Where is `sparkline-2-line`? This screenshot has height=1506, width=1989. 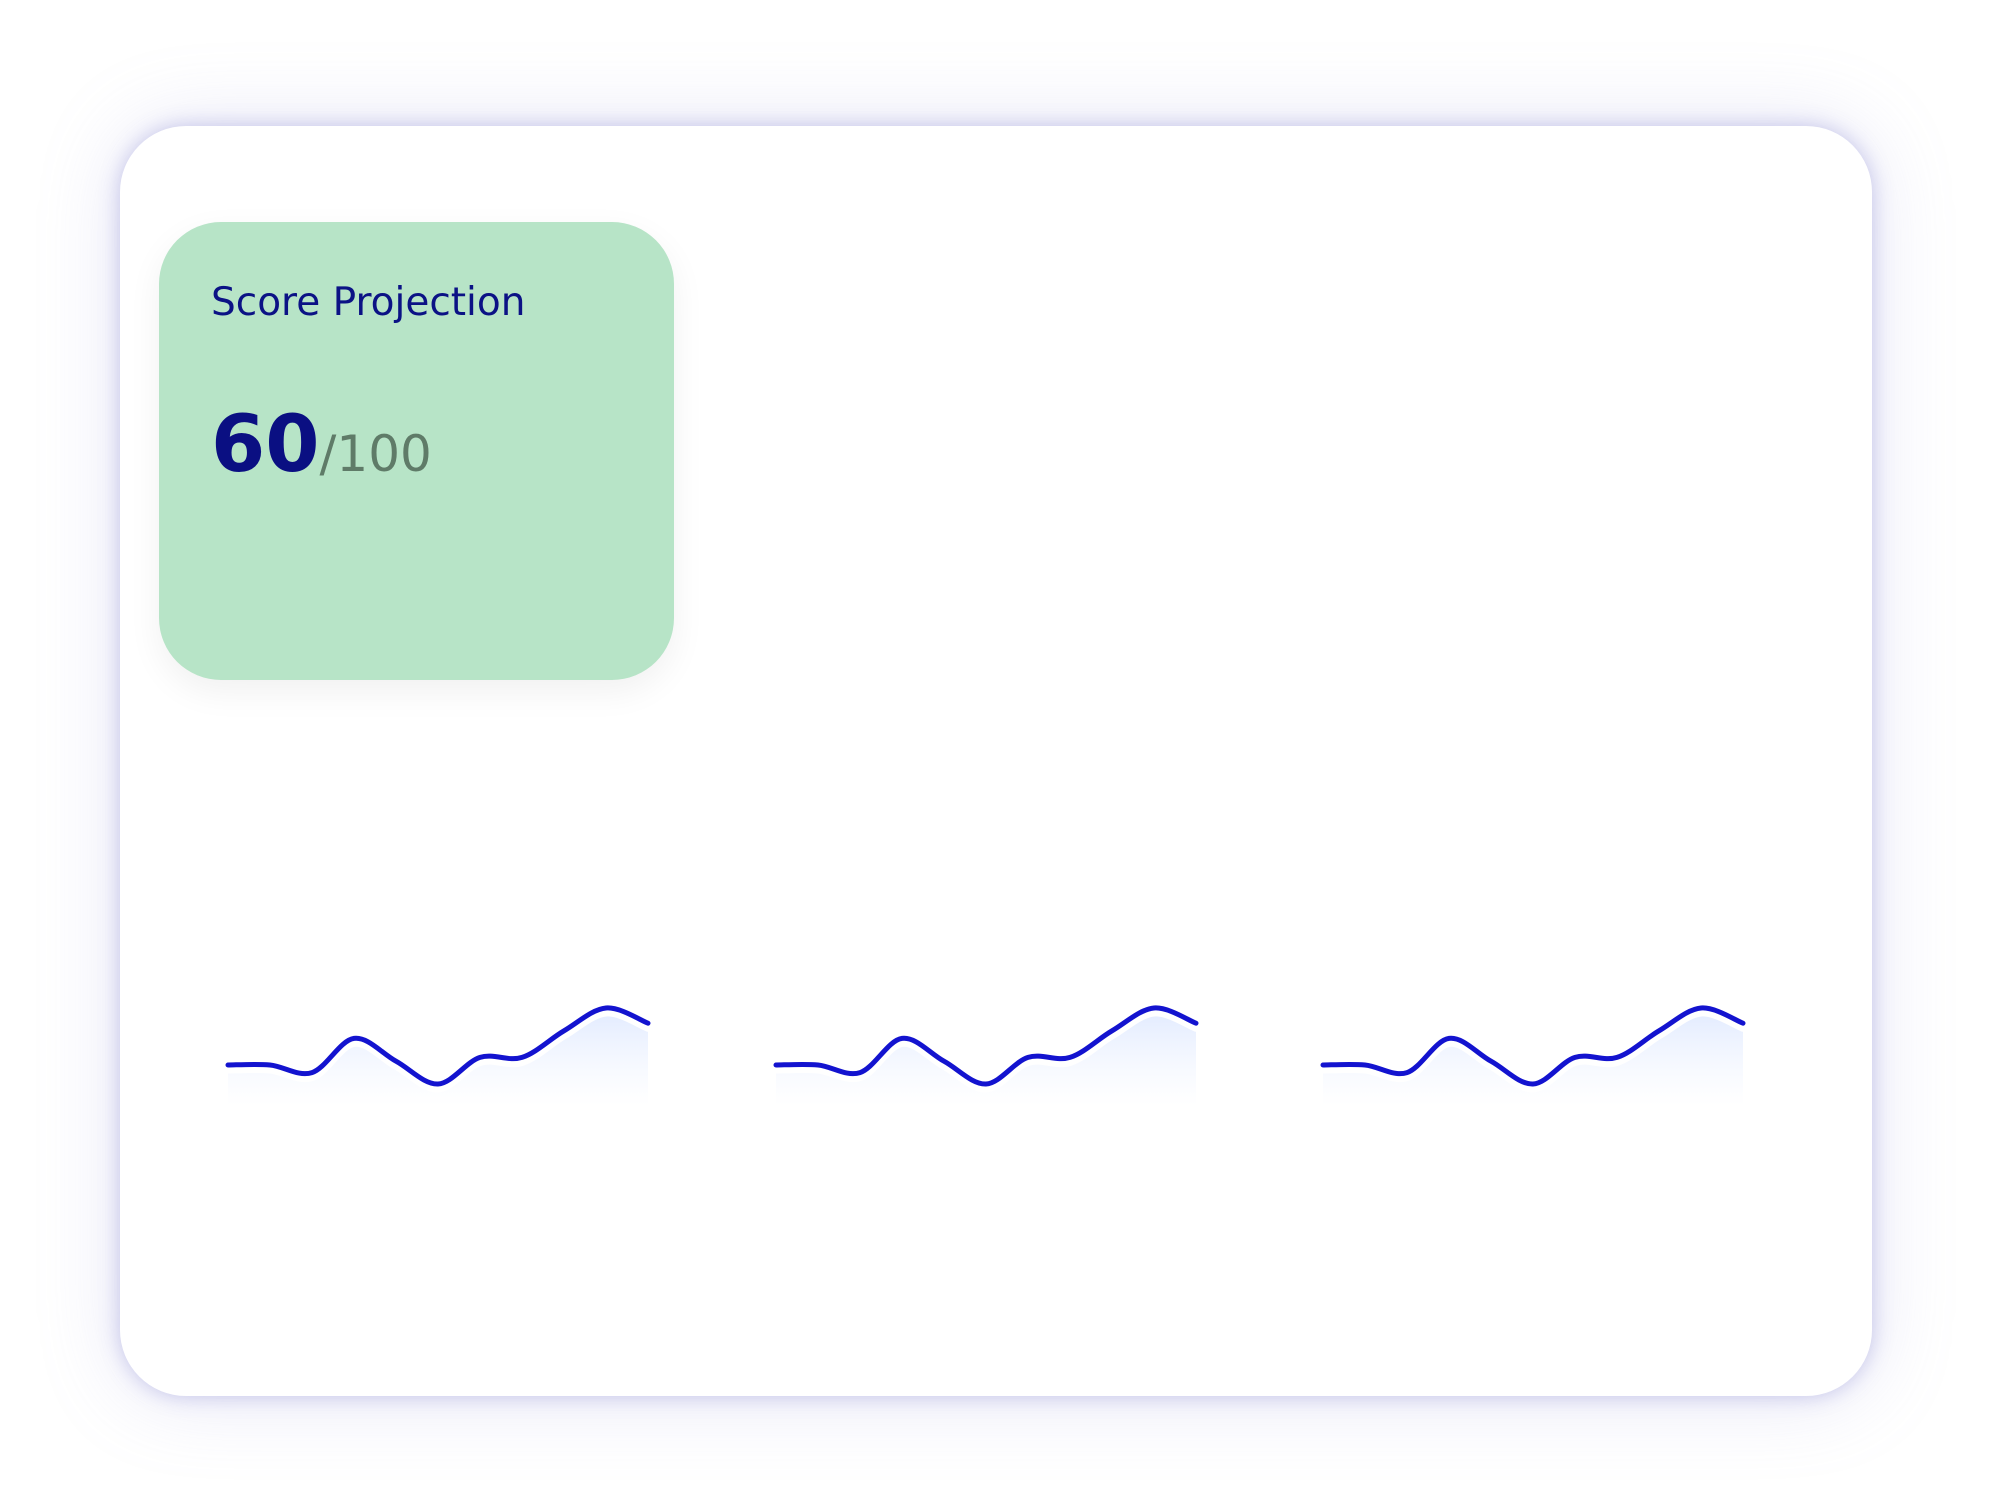
sparkline-2-line is located at coordinates (986, 1046).